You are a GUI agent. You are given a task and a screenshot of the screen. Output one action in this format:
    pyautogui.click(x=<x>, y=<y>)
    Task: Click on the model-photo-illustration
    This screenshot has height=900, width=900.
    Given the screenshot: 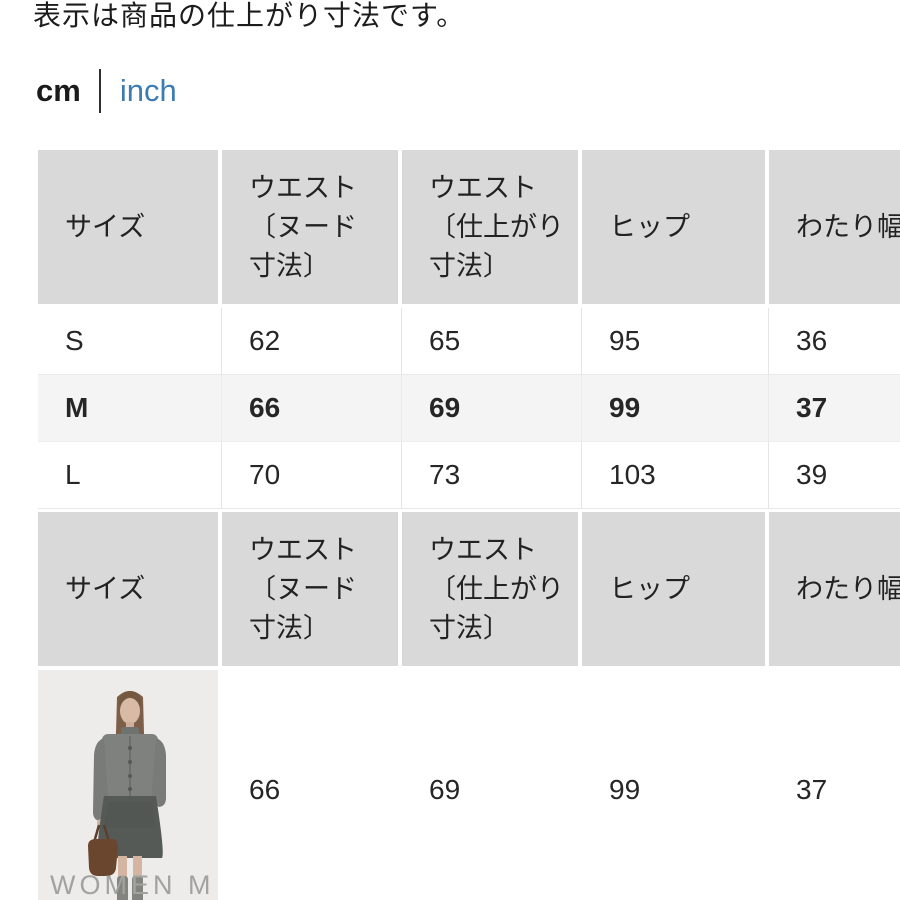 What is the action you would take?
    pyautogui.click(x=128, y=785)
    